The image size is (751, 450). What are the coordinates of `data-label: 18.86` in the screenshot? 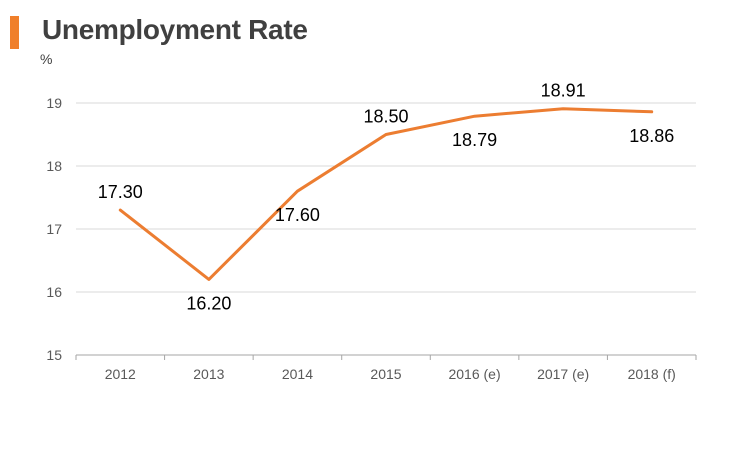 It's located at (651, 136).